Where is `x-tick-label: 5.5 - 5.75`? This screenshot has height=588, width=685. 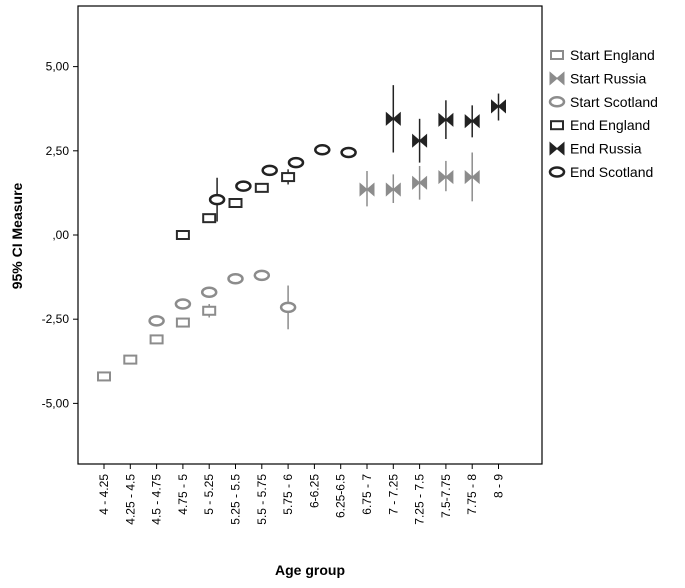
x-tick-label: 5.5 - 5.75 is located at coordinates (262, 499).